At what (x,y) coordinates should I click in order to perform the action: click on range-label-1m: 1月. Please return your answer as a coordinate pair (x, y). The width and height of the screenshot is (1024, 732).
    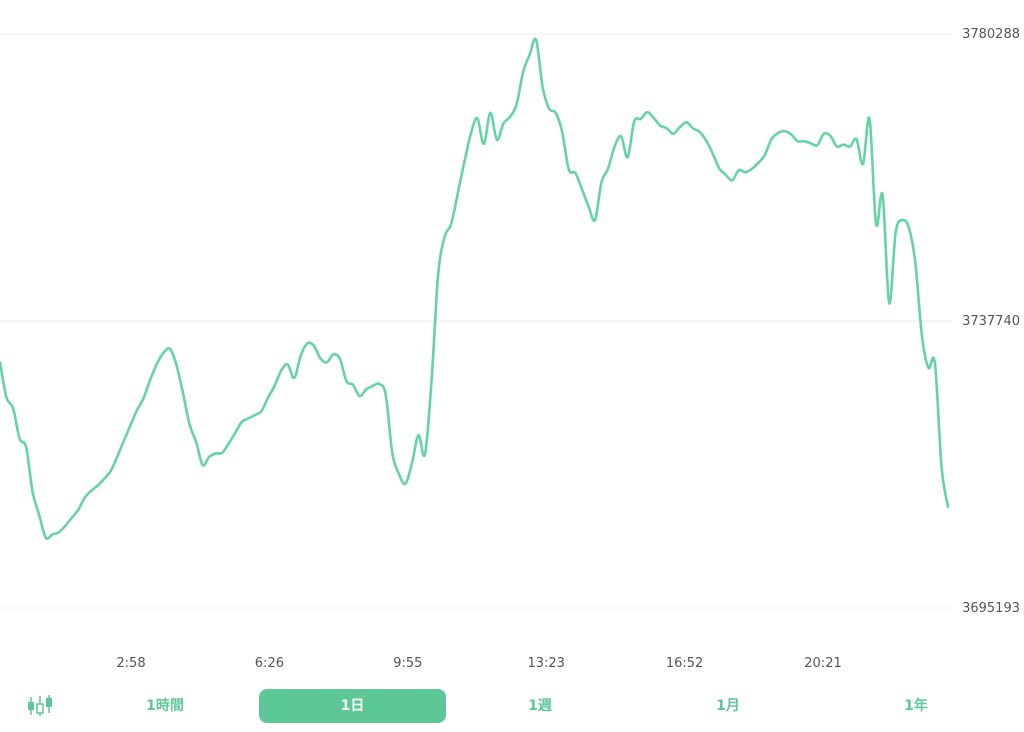
    Looking at the image, I should click on (728, 706).